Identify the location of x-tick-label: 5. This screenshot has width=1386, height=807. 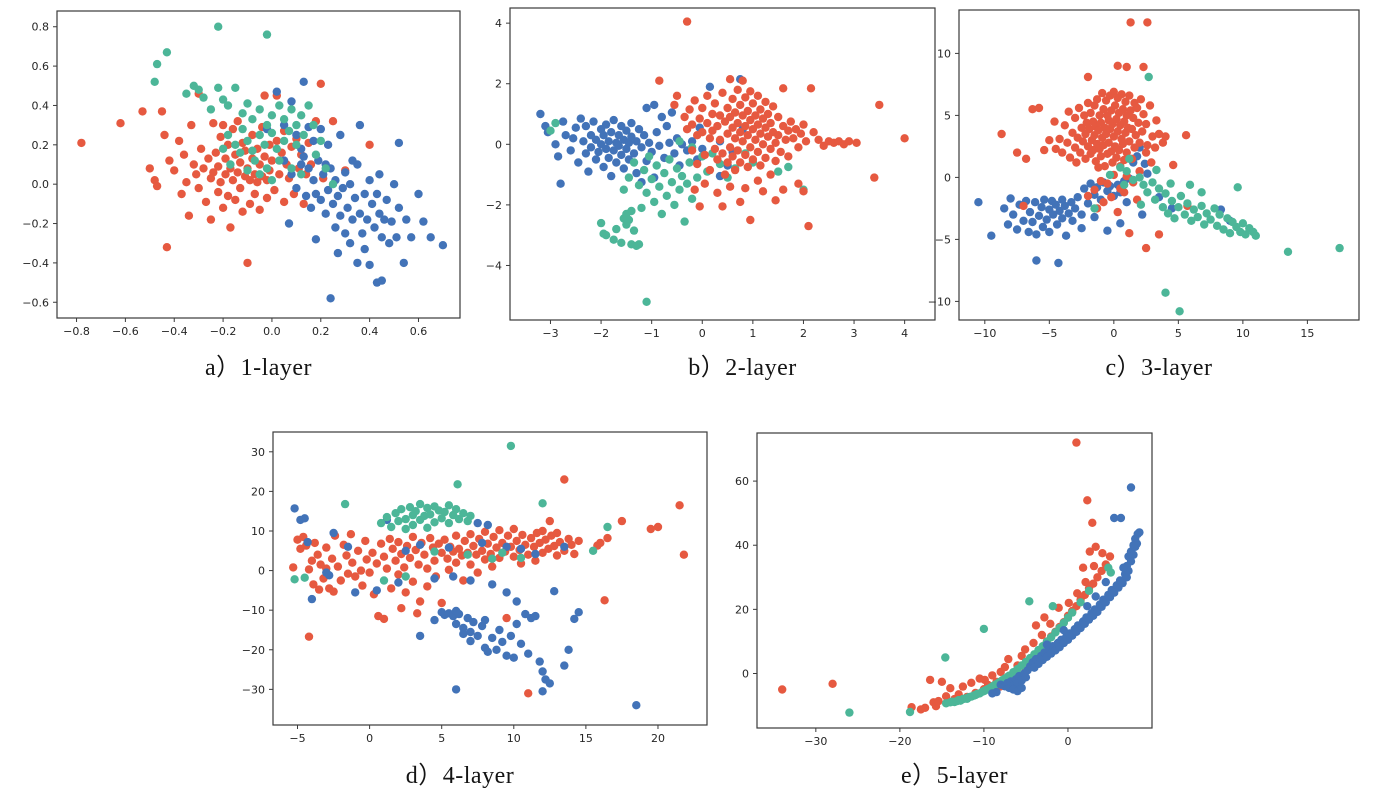
(441, 738).